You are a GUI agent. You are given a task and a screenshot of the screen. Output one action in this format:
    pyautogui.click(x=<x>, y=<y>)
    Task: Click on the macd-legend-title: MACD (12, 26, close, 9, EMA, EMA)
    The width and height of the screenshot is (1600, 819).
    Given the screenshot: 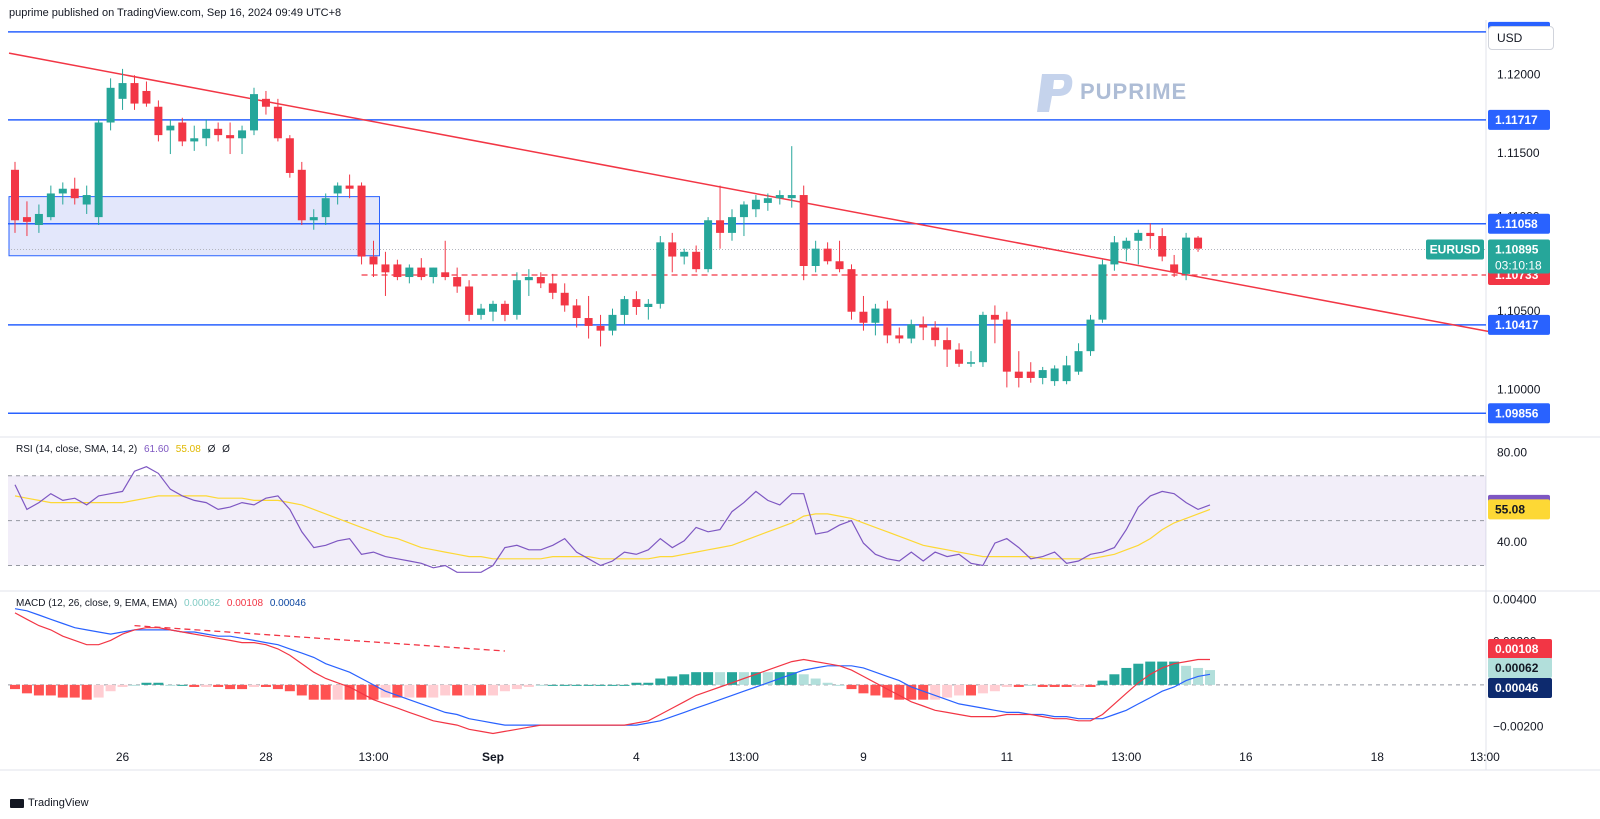 What is the action you would take?
    pyautogui.click(x=97, y=603)
    